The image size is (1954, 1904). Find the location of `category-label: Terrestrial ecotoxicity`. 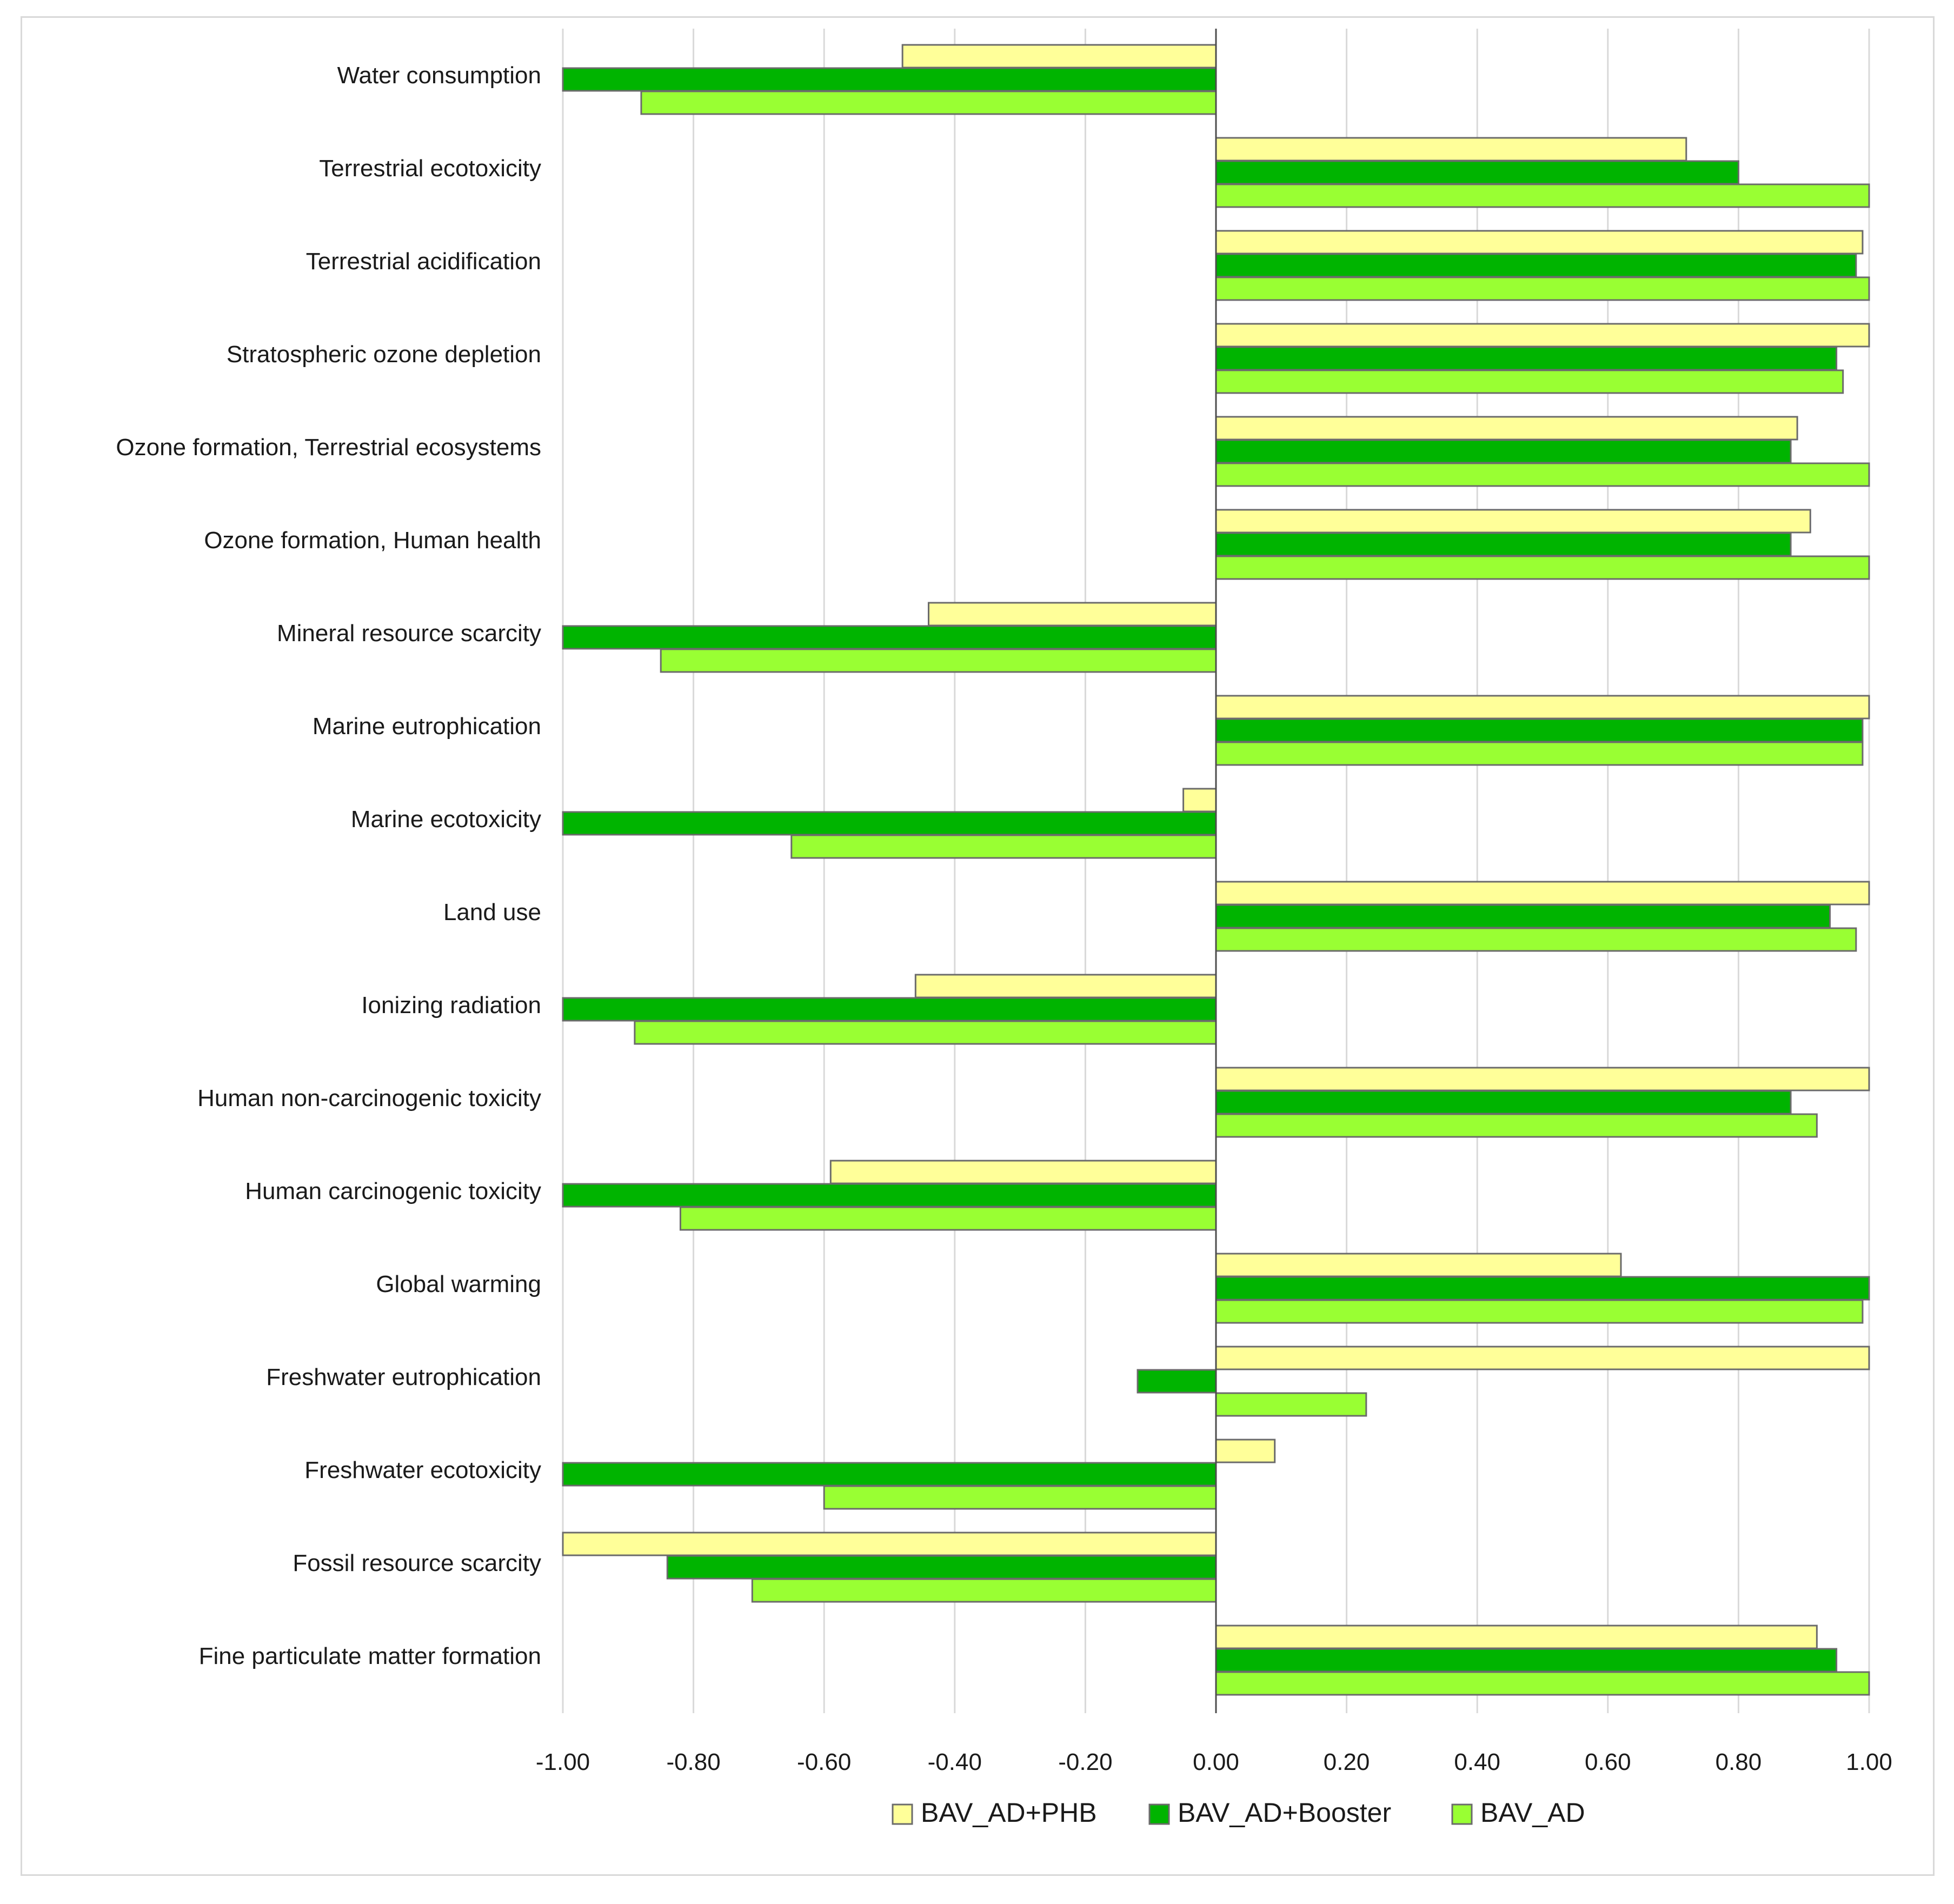

category-label: Terrestrial ecotoxicity is located at coordinates (430, 168).